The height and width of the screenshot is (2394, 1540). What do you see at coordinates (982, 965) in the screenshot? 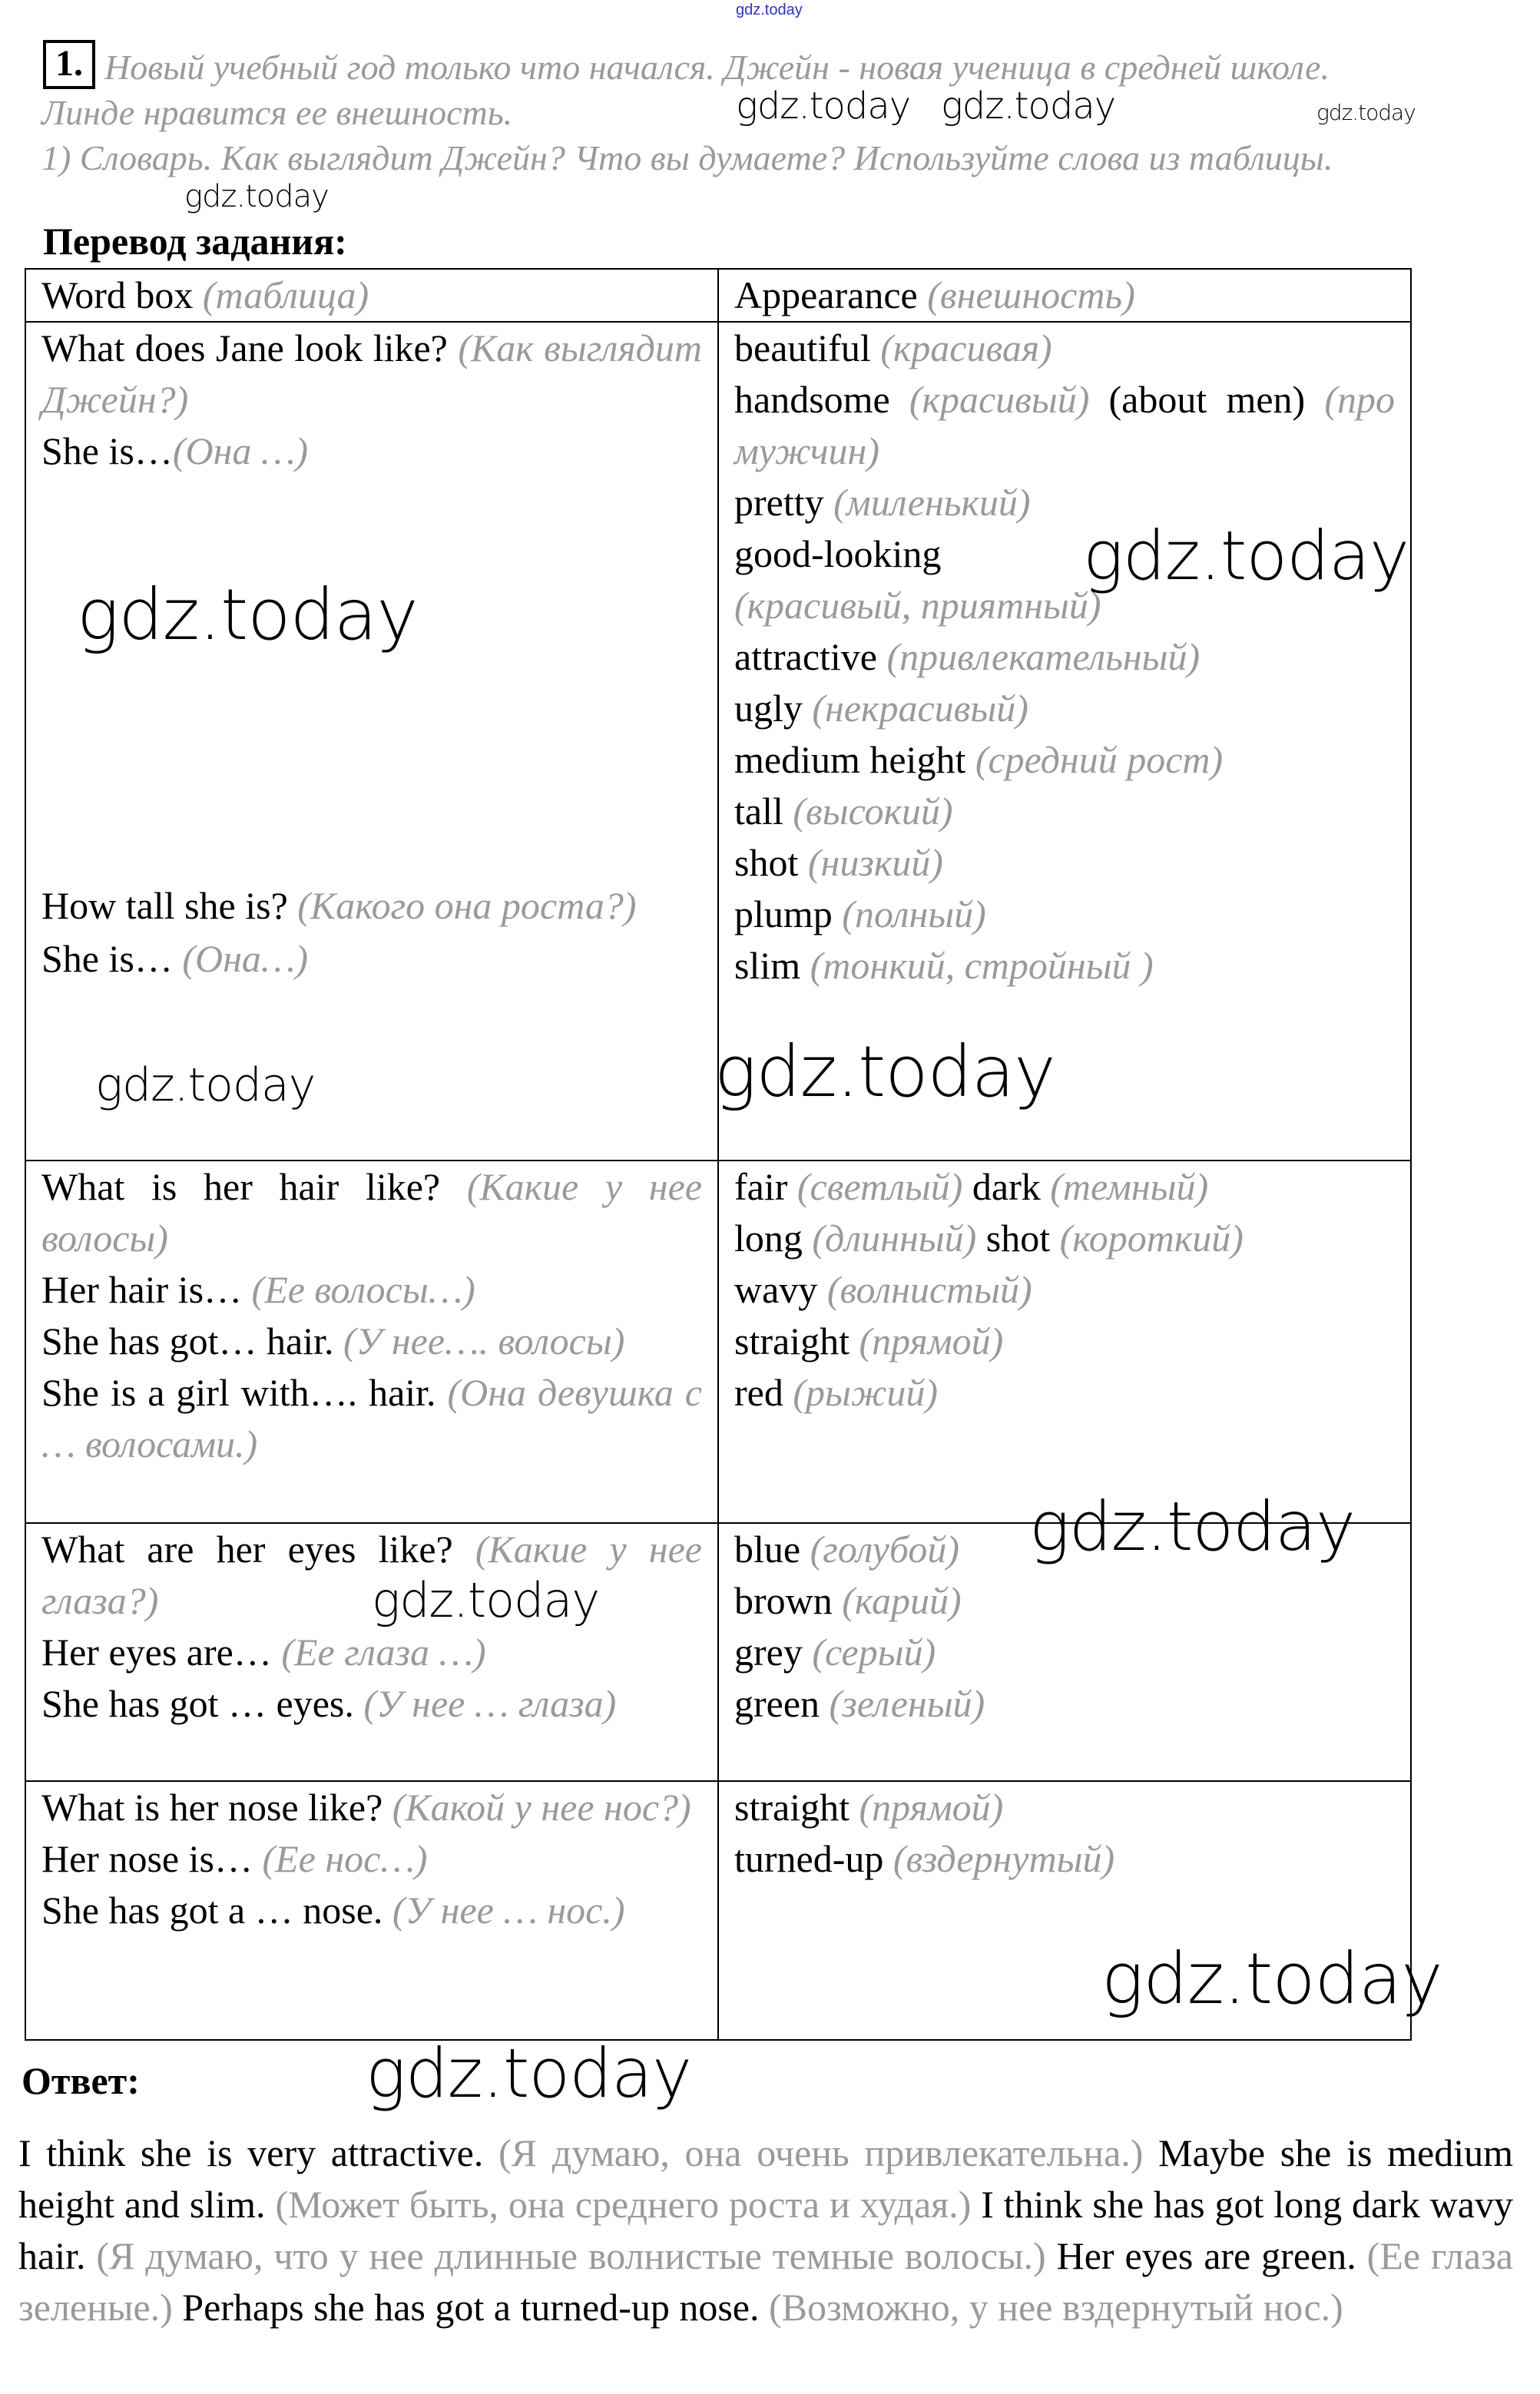
I see `translation-text: (тонкий, стройный )` at bounding box center [982, 965].